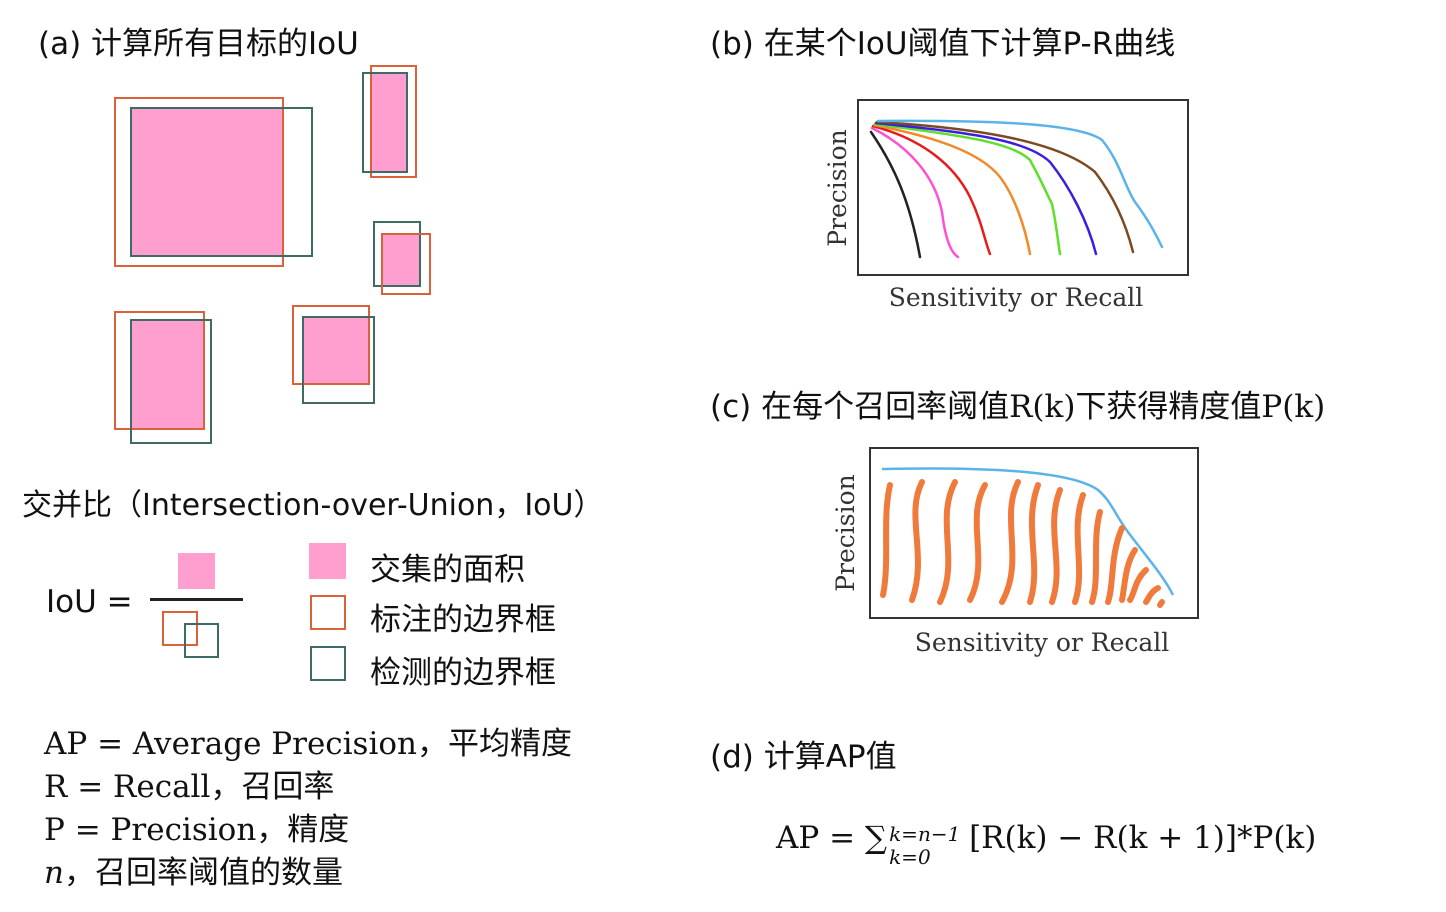 This screenshot has height=912, width=1446. I want to click on definition-n: n，召回率阈值的数量, so click(193, 869).